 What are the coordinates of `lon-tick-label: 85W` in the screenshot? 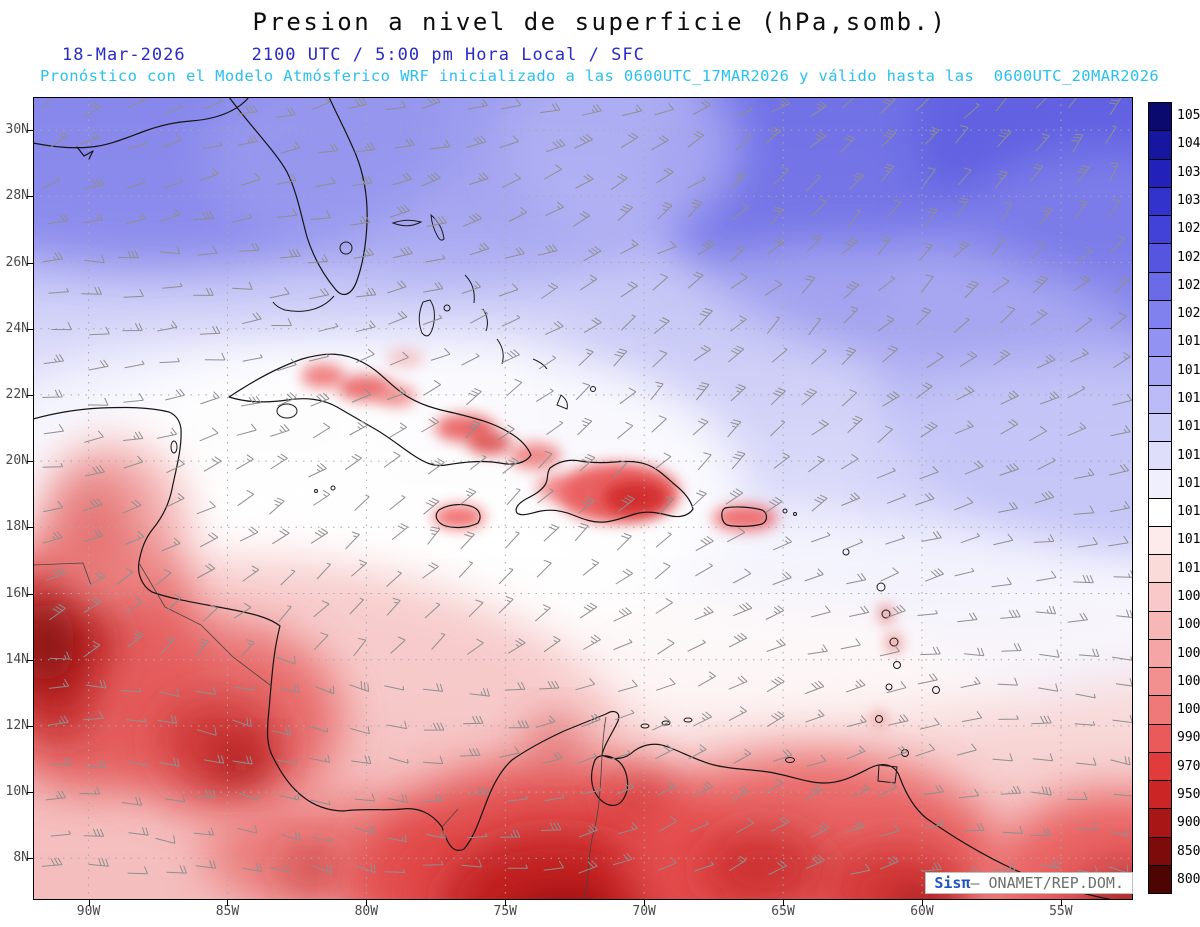 It's located at (227, 911).